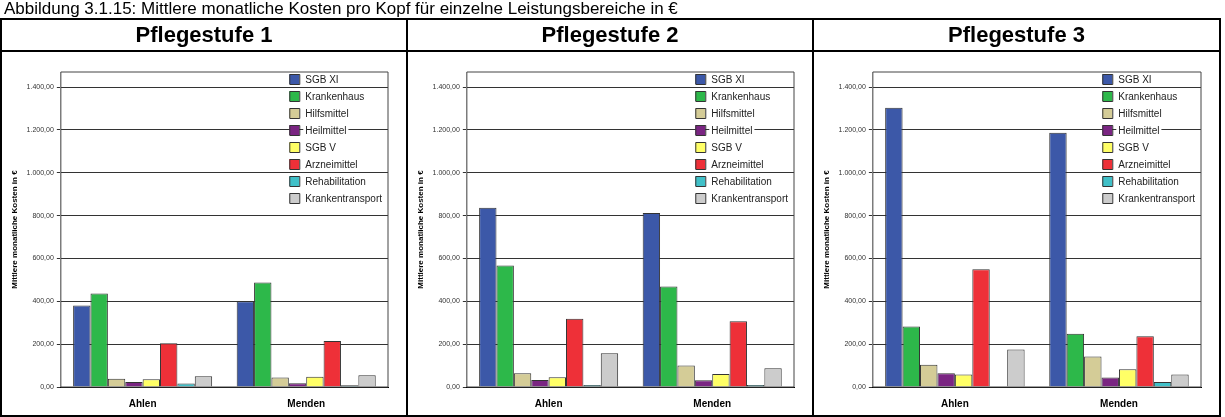 The image size is (1225, 417). Describe the element at coordinates (1016, 36) in the screenshot. I see `chart-title: Pflegestufe 3` at that location.